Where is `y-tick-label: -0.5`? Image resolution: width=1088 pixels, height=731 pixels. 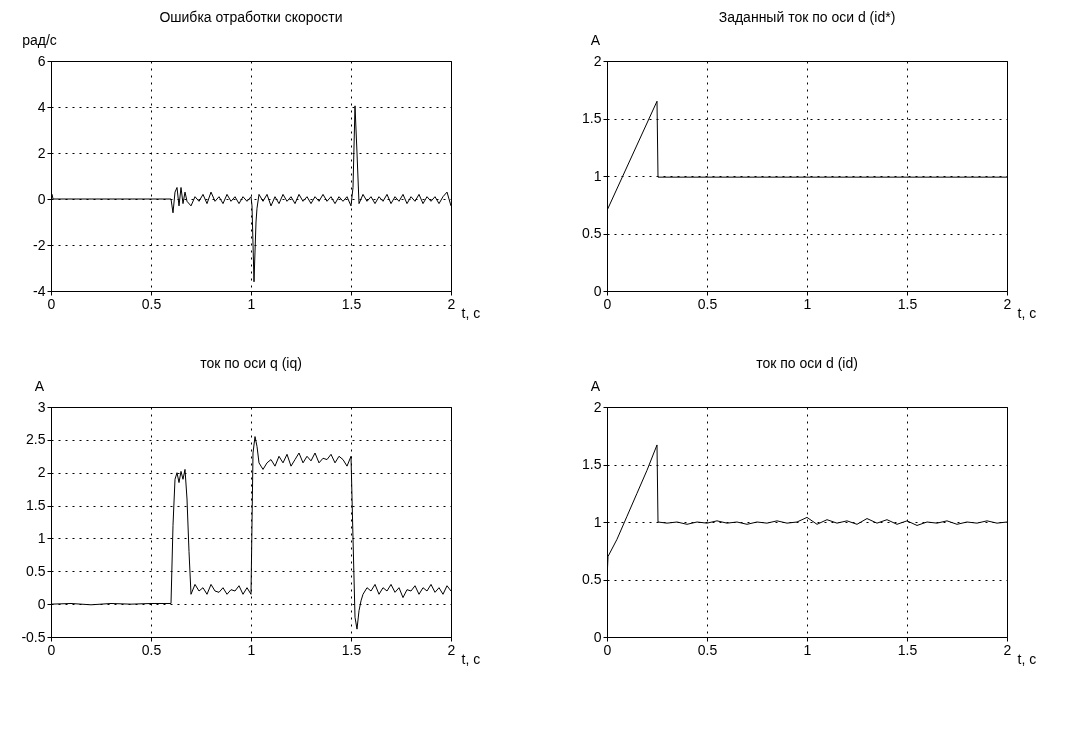 y-tick-label: -0.5 is located at coordinates (33, 636).